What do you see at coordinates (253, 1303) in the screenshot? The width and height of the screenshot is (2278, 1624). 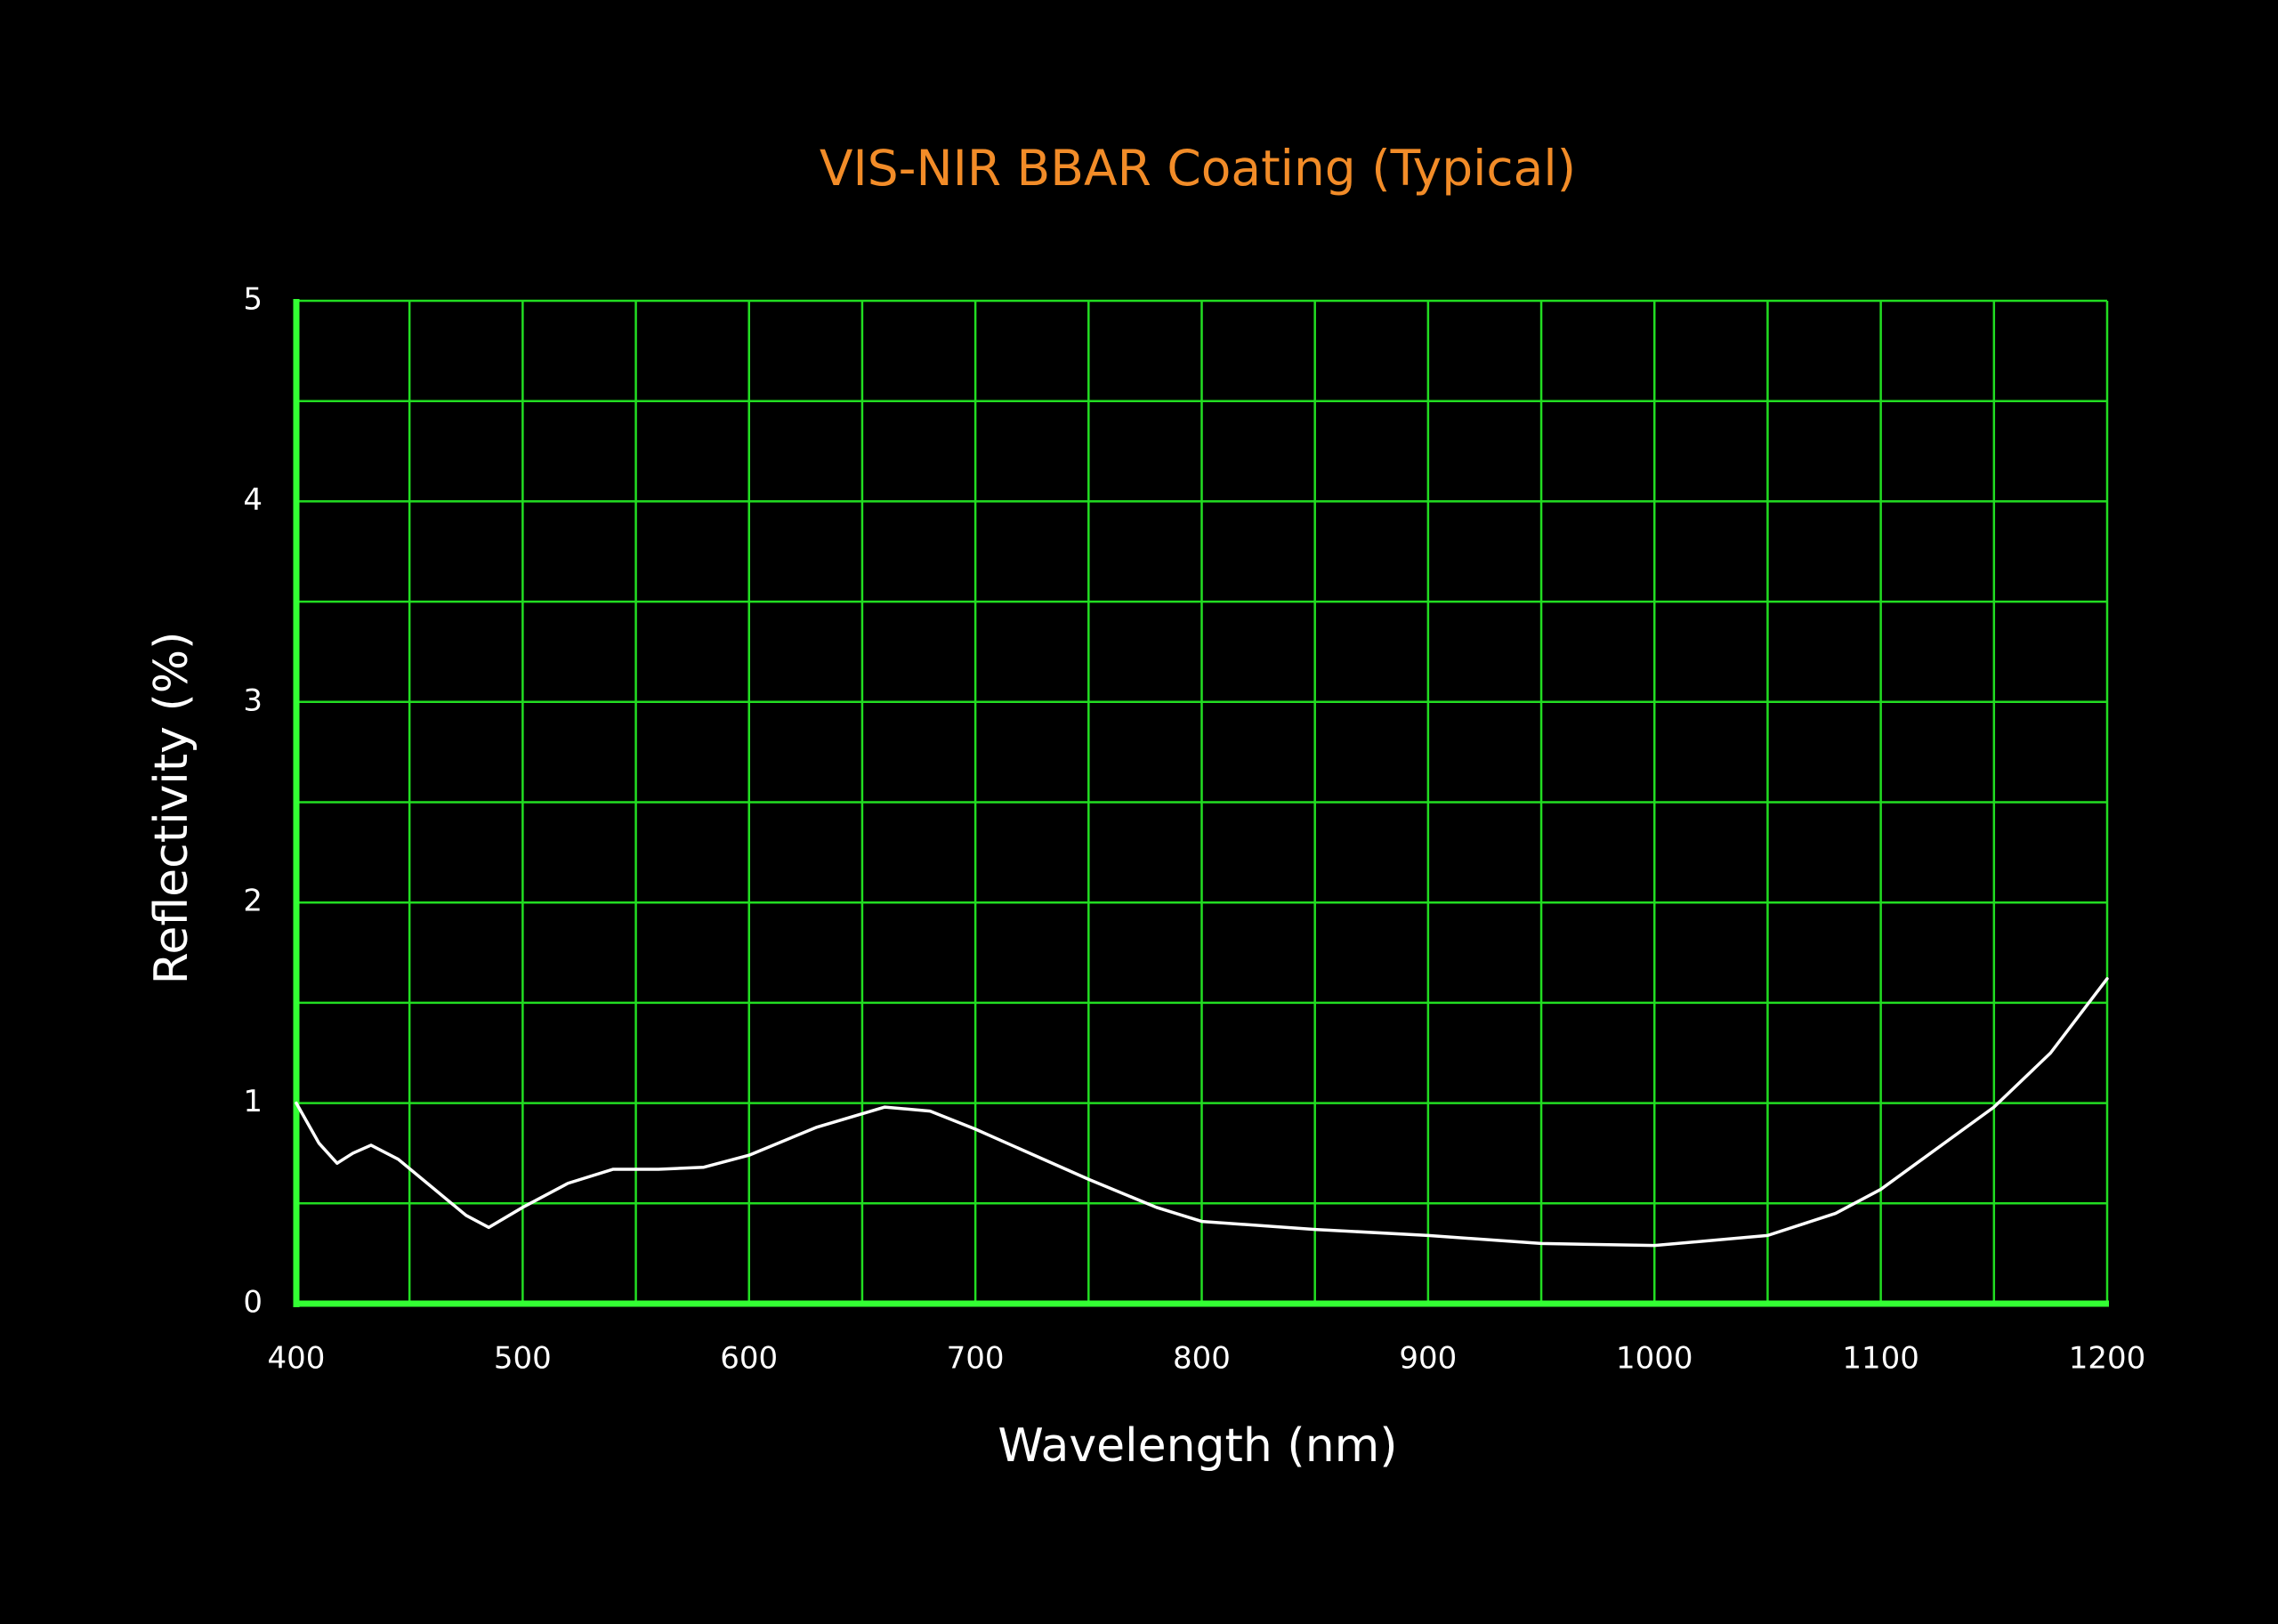 I see `y-tick-label: 0` at bounding box center [253, 1303].